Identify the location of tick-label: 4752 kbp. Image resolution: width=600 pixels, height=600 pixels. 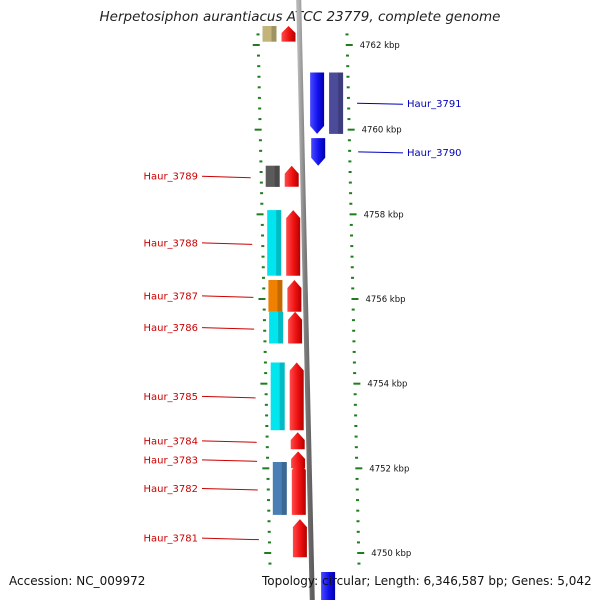
(389, 469).